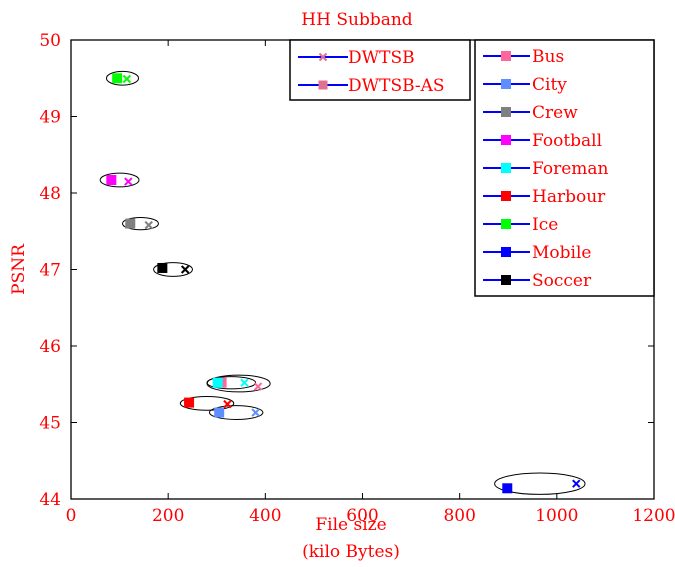 The height and width of the screenshot is (567, 675). I want to click on legend-label-foreman: Foreman, so click(570, 169).